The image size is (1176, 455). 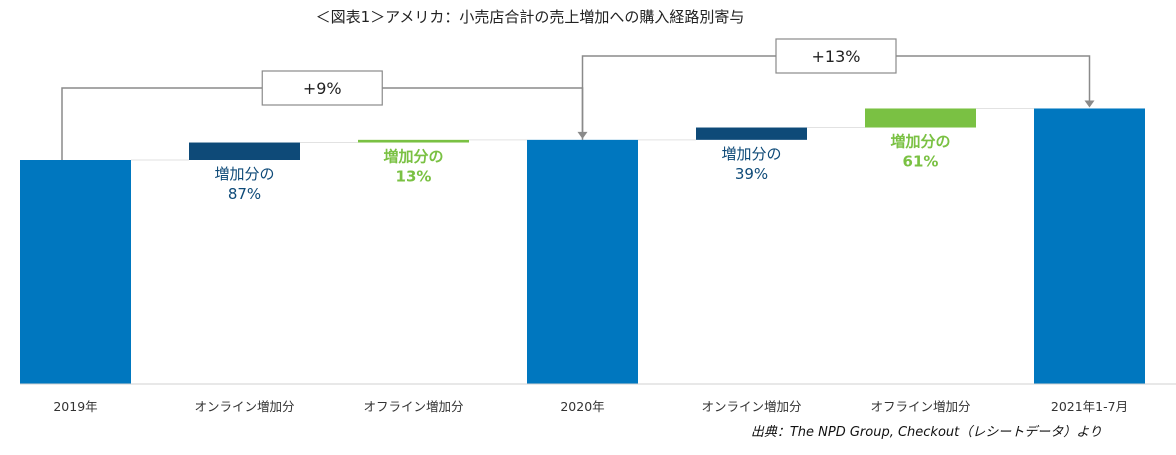 I want to click on source-note: 出典：The NPD Group, Checkout（レシートデータ）より, so click(x=926, y=432).